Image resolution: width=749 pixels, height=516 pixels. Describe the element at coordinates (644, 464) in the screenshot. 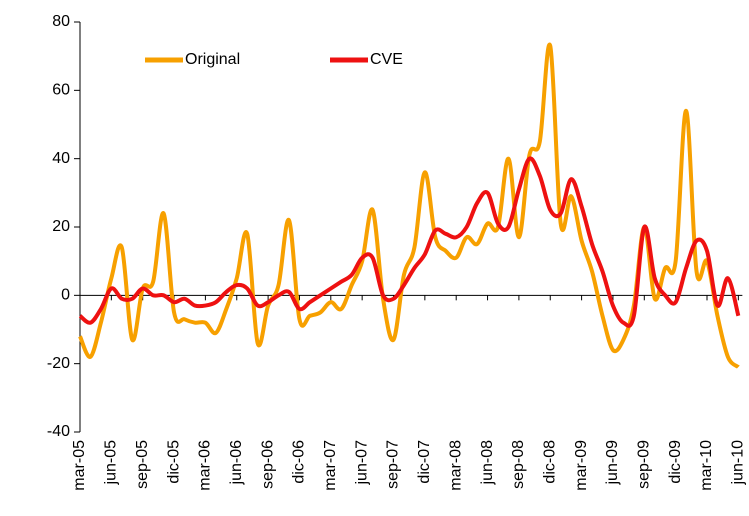

I see `x-tick-label: sep-09` at that location.